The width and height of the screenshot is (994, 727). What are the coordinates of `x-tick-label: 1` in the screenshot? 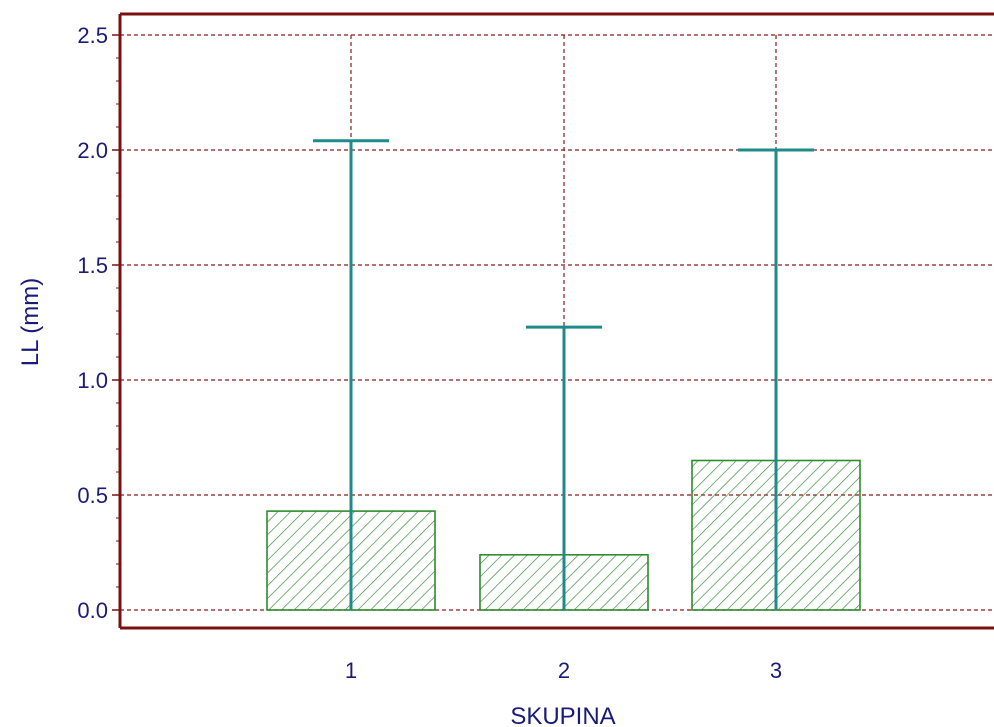 It's located at (351, 670).